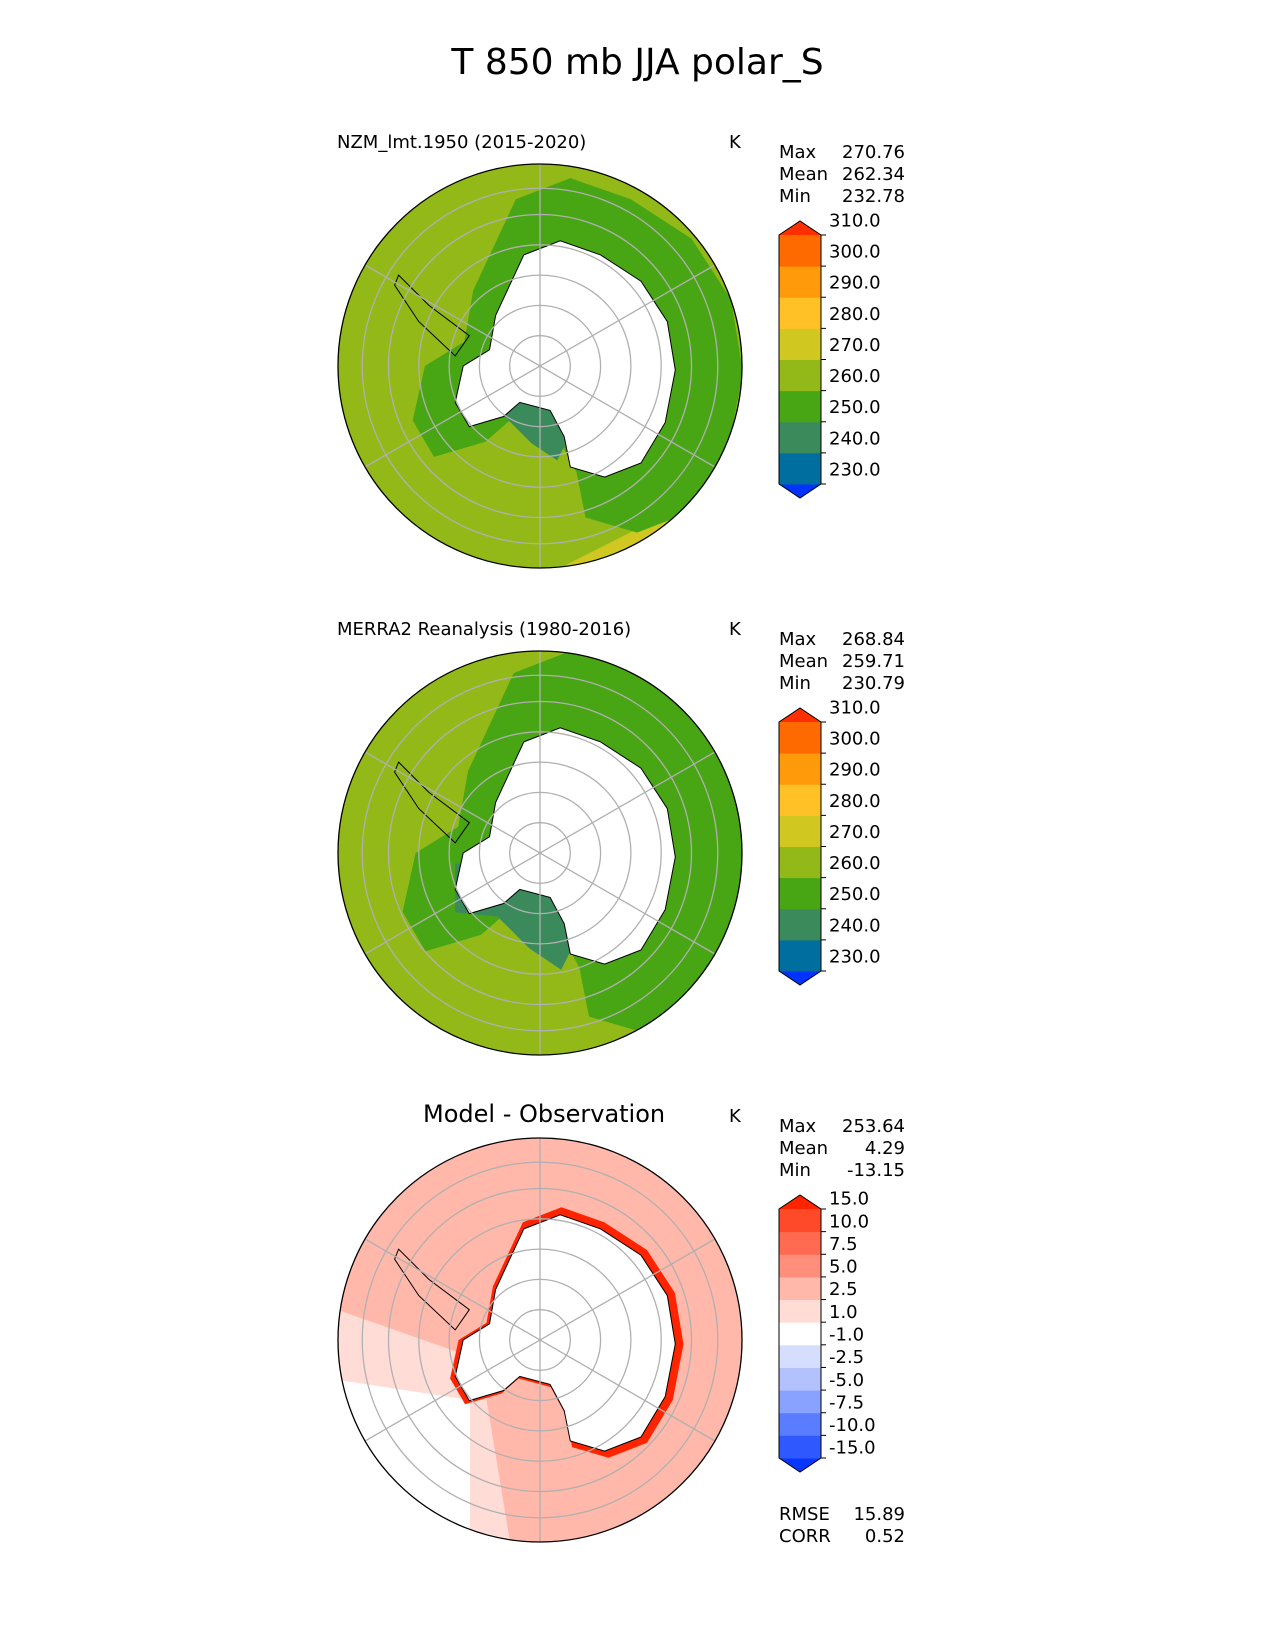 The image size is (1275, 1650). I want to click on panel-3-units: K, so click(735, 1116).